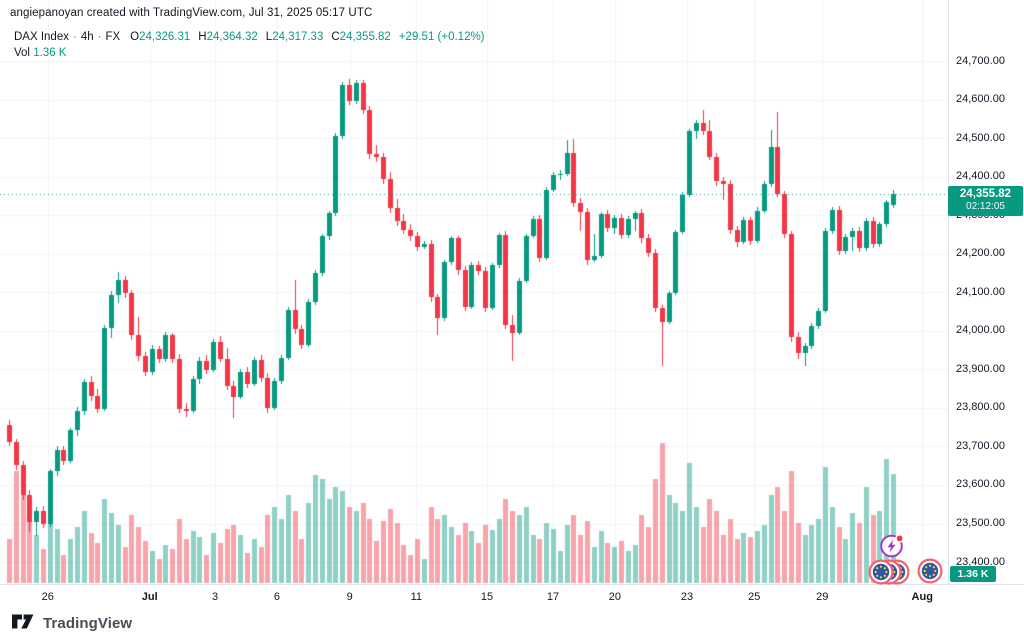  What do you see at coordinates (892, 547) in the screenshot?
I see `events-bolt-icon` at bounding box center [892, 547].